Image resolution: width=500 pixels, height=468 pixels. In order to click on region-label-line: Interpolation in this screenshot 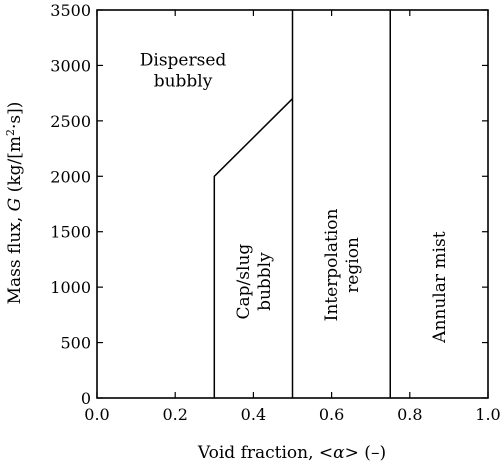, I will do `click(332, 265)`.